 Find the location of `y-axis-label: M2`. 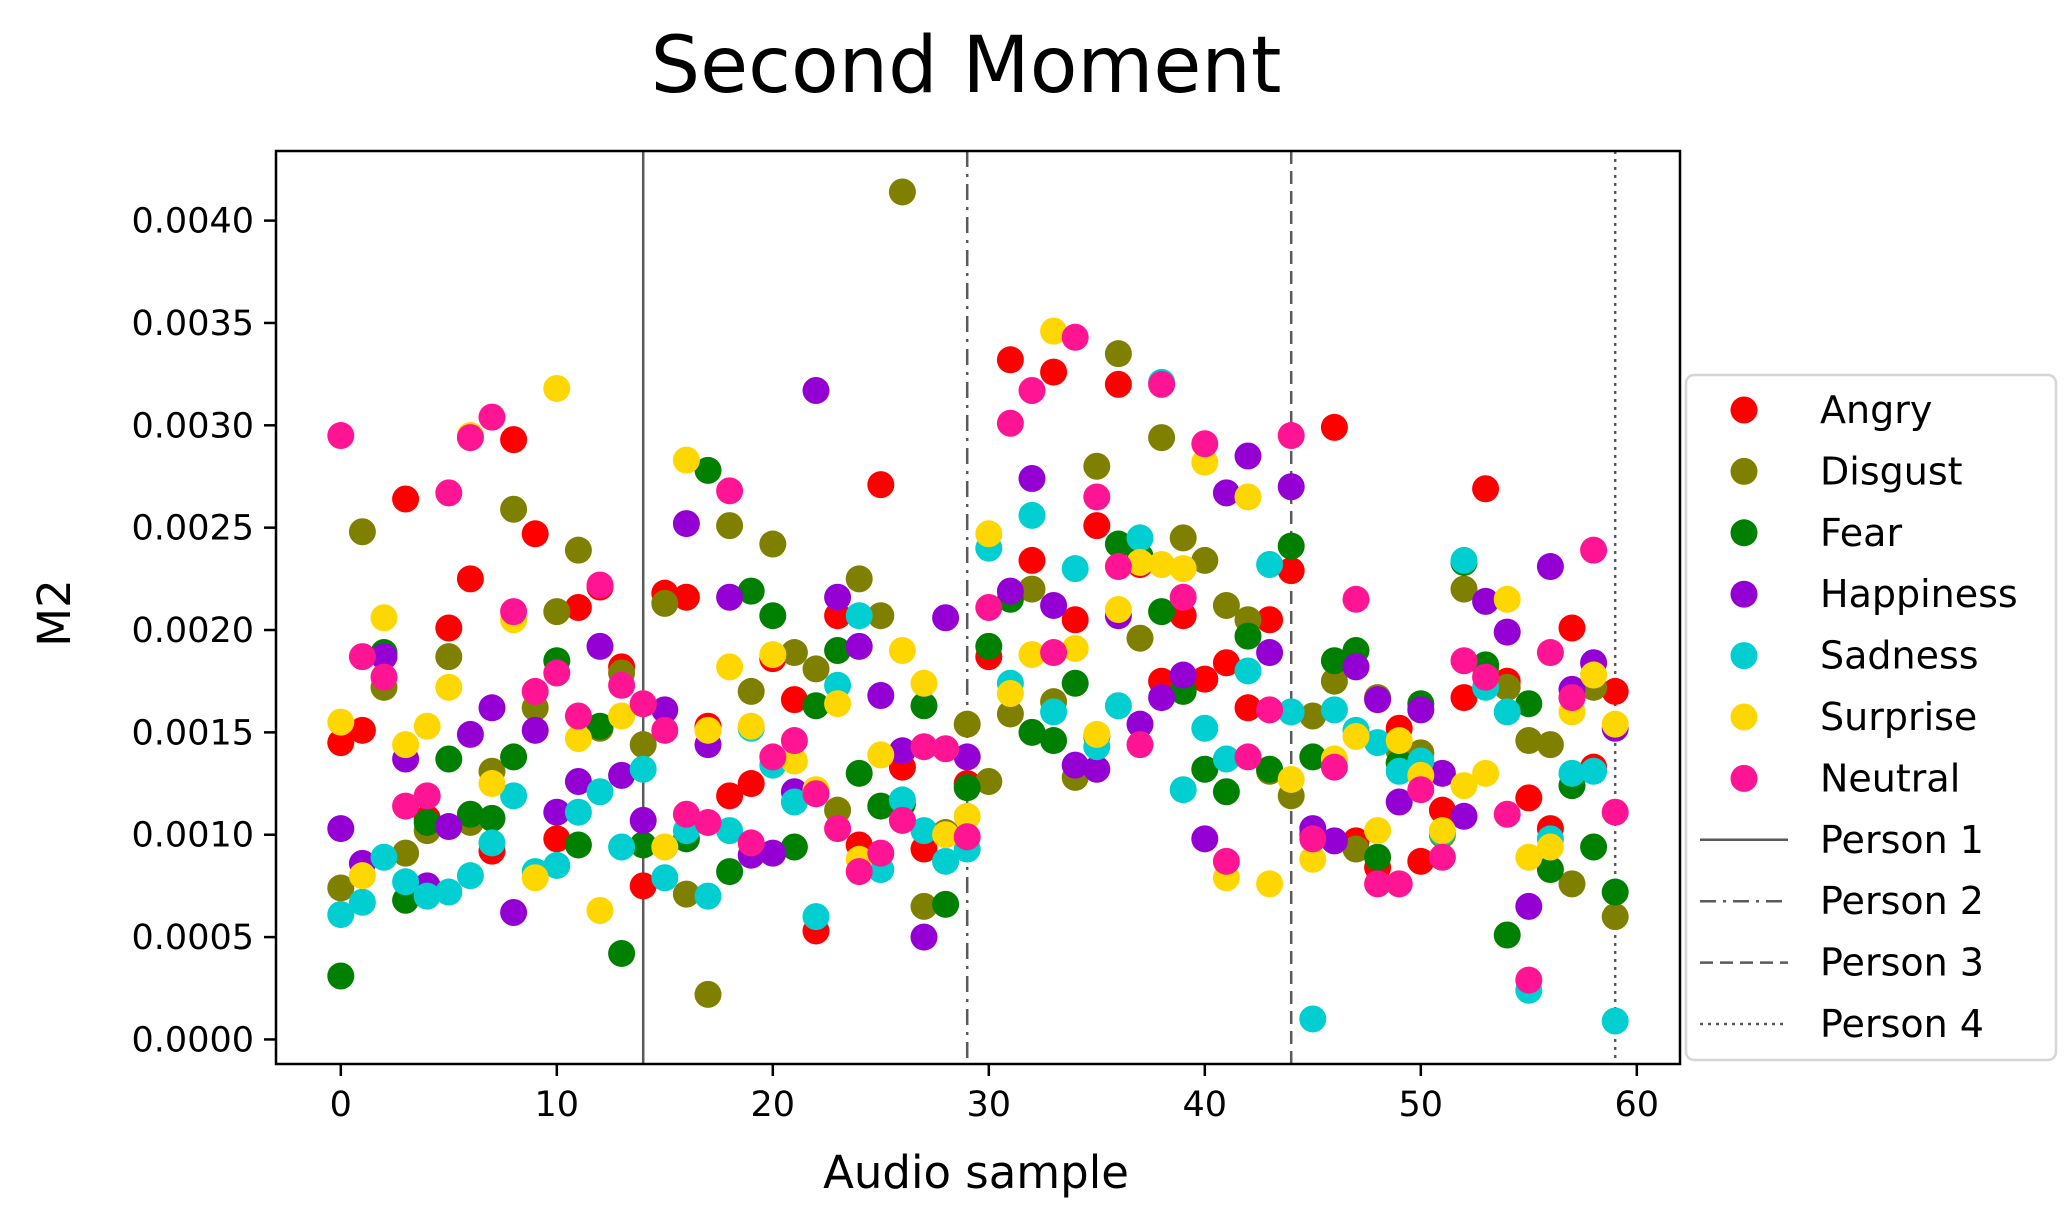

y-axis-label: M2 is located at coordinates (54, 612).